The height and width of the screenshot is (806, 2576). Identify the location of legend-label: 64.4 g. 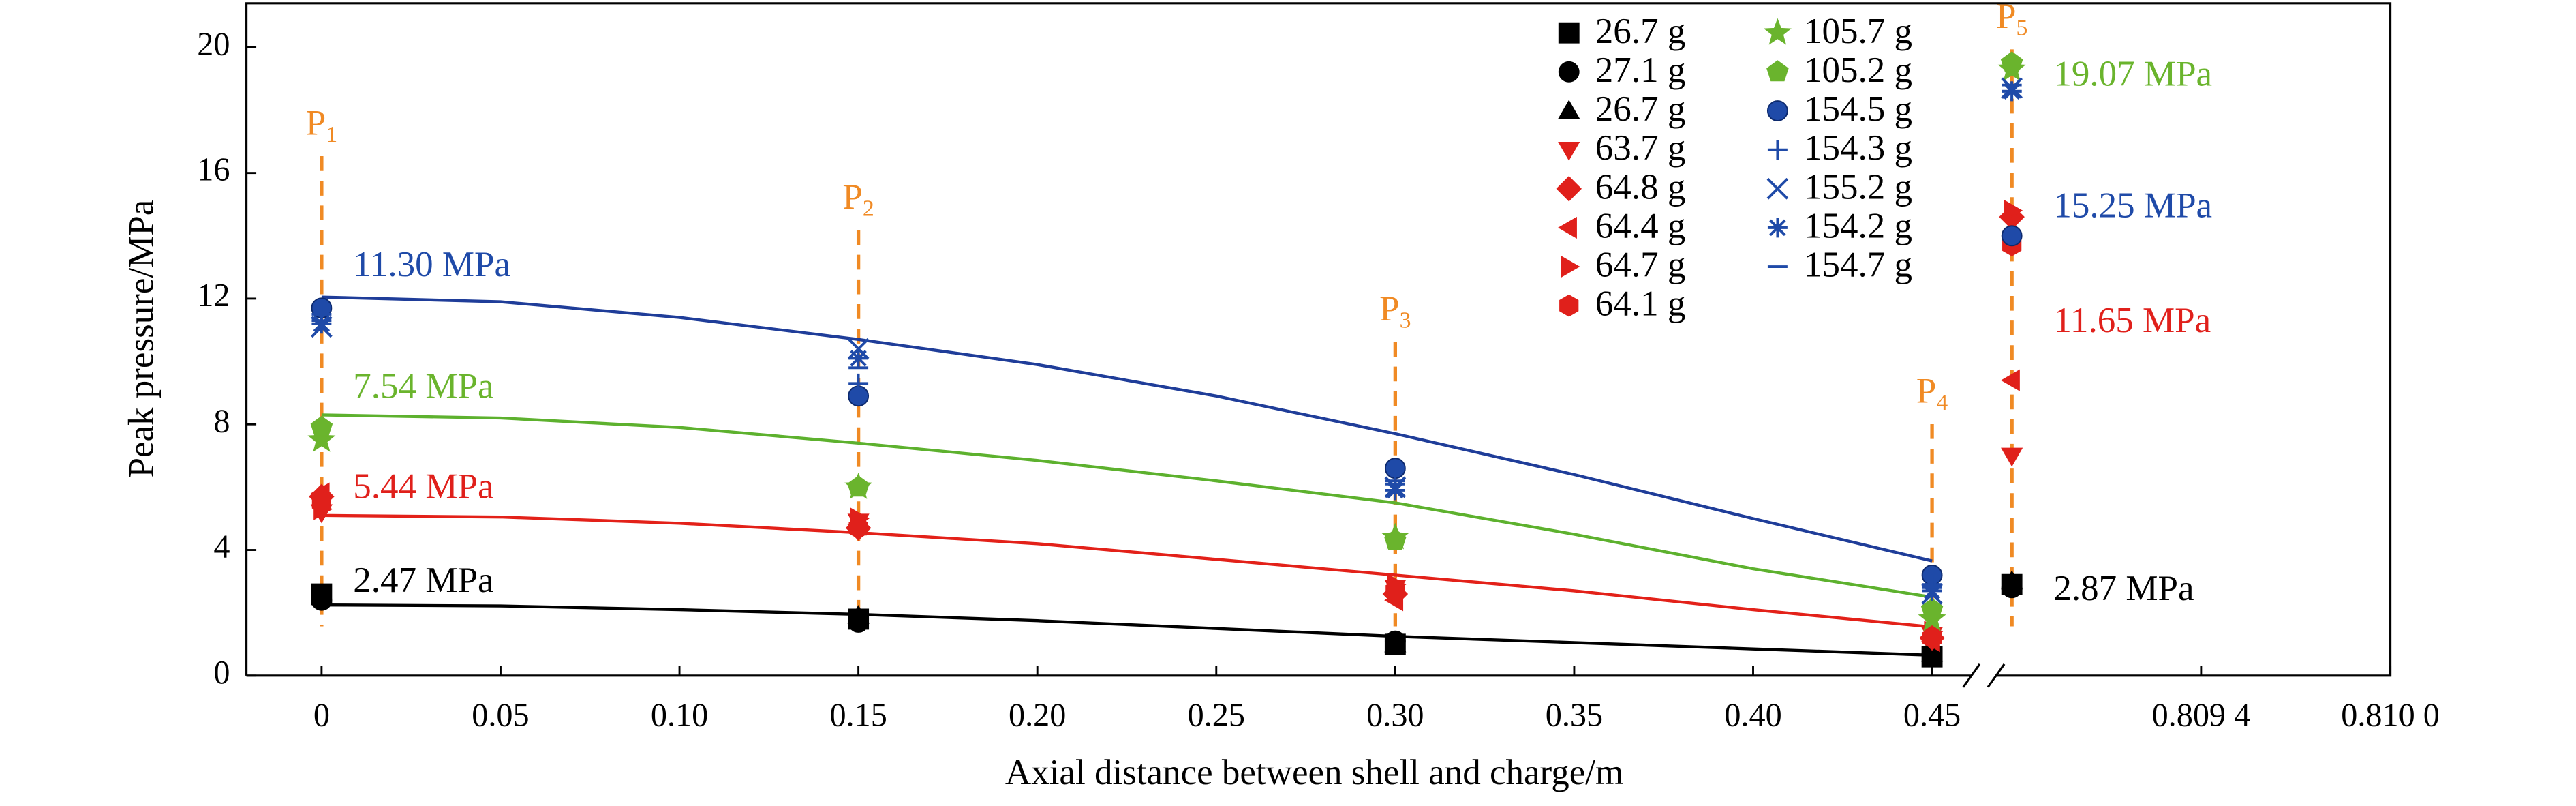
(1641, 225).